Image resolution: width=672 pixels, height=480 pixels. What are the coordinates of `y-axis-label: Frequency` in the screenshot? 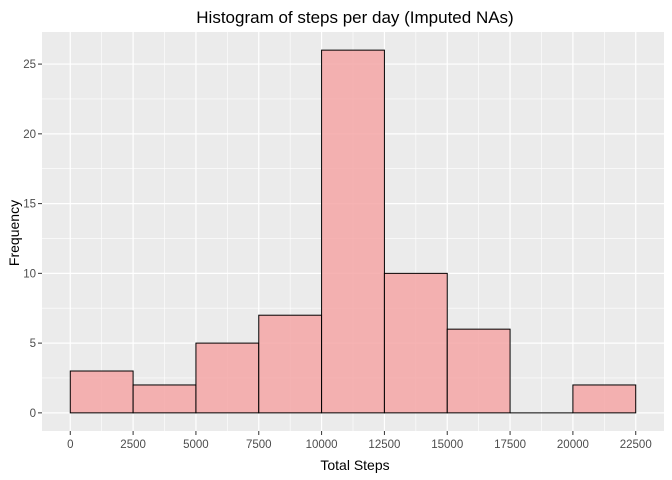 It's located at (14, 233).